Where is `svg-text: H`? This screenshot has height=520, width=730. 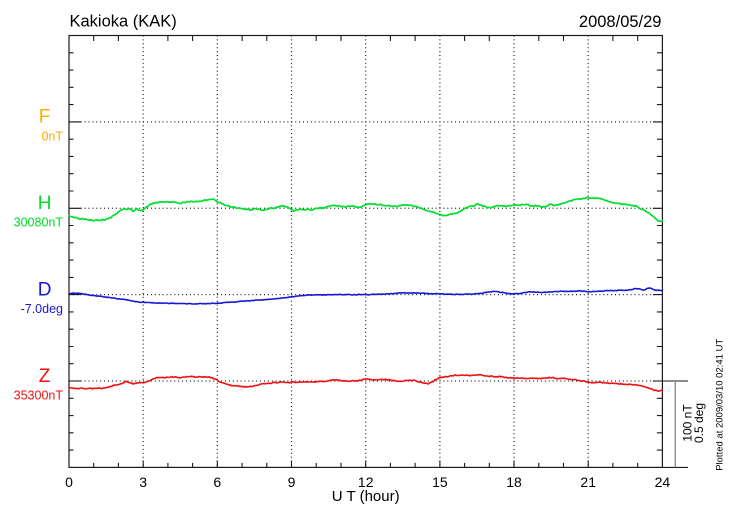 svg-text: H is located at coordinates (45, 203).